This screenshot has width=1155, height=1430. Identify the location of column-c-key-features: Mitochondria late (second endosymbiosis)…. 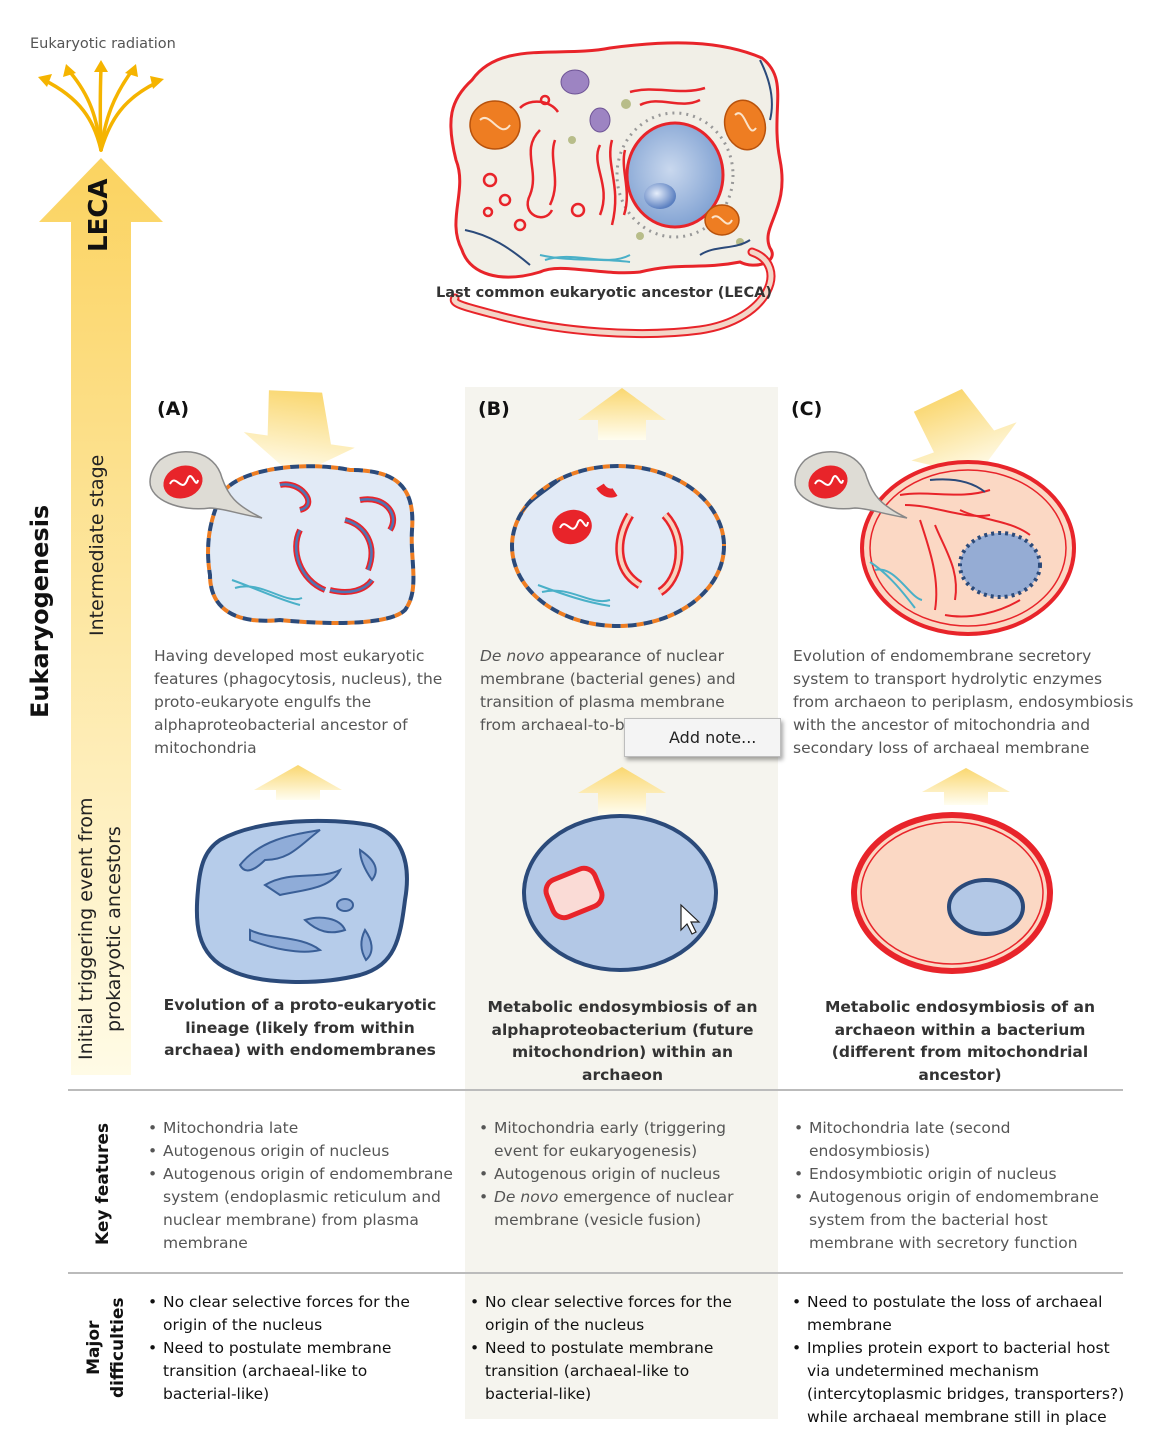
(954, 1186).